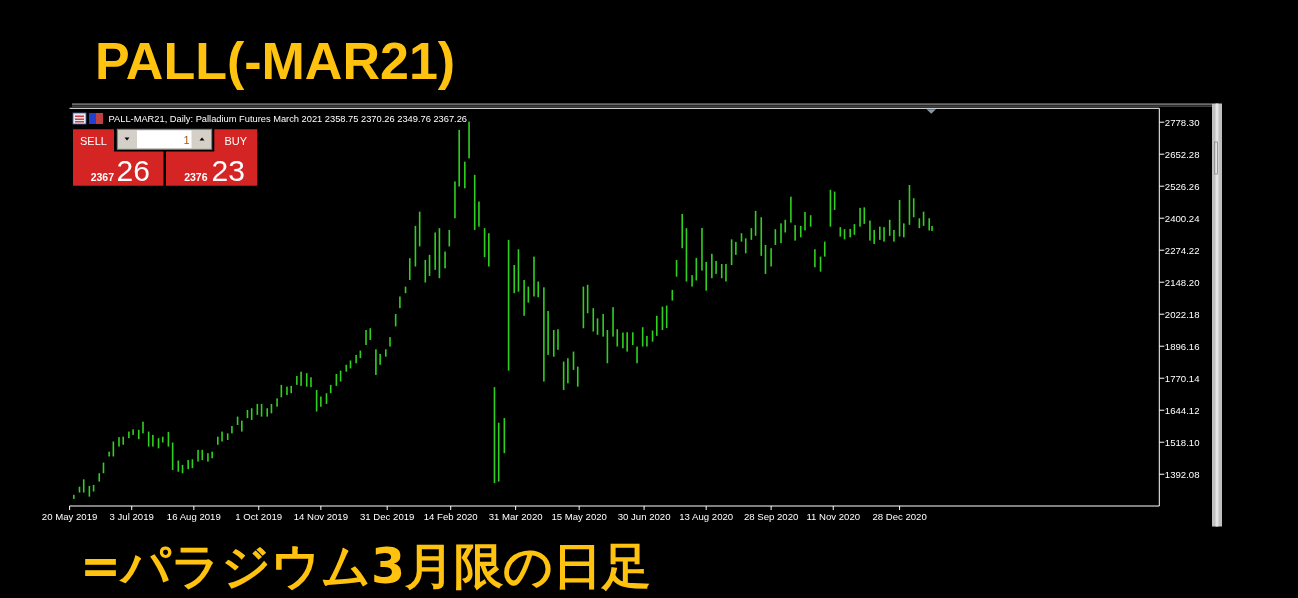 Image resolution: width=1298 pixels, height=598 pixels. What do you see at coordinates (259, 516) in the screenshot?
I see `x-tick-label: 1 Oct 2019` at bounding box center [259, 516].